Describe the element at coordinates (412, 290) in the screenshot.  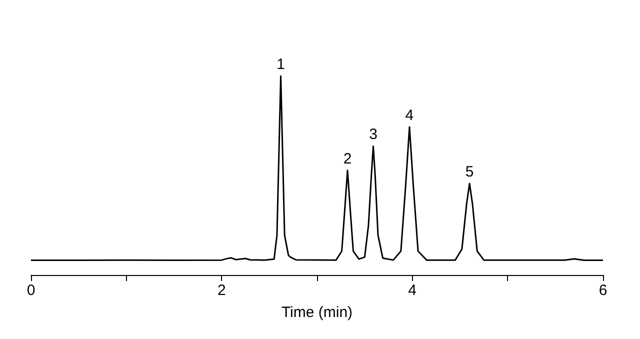
I see `x-tick-label: 4` at that location.